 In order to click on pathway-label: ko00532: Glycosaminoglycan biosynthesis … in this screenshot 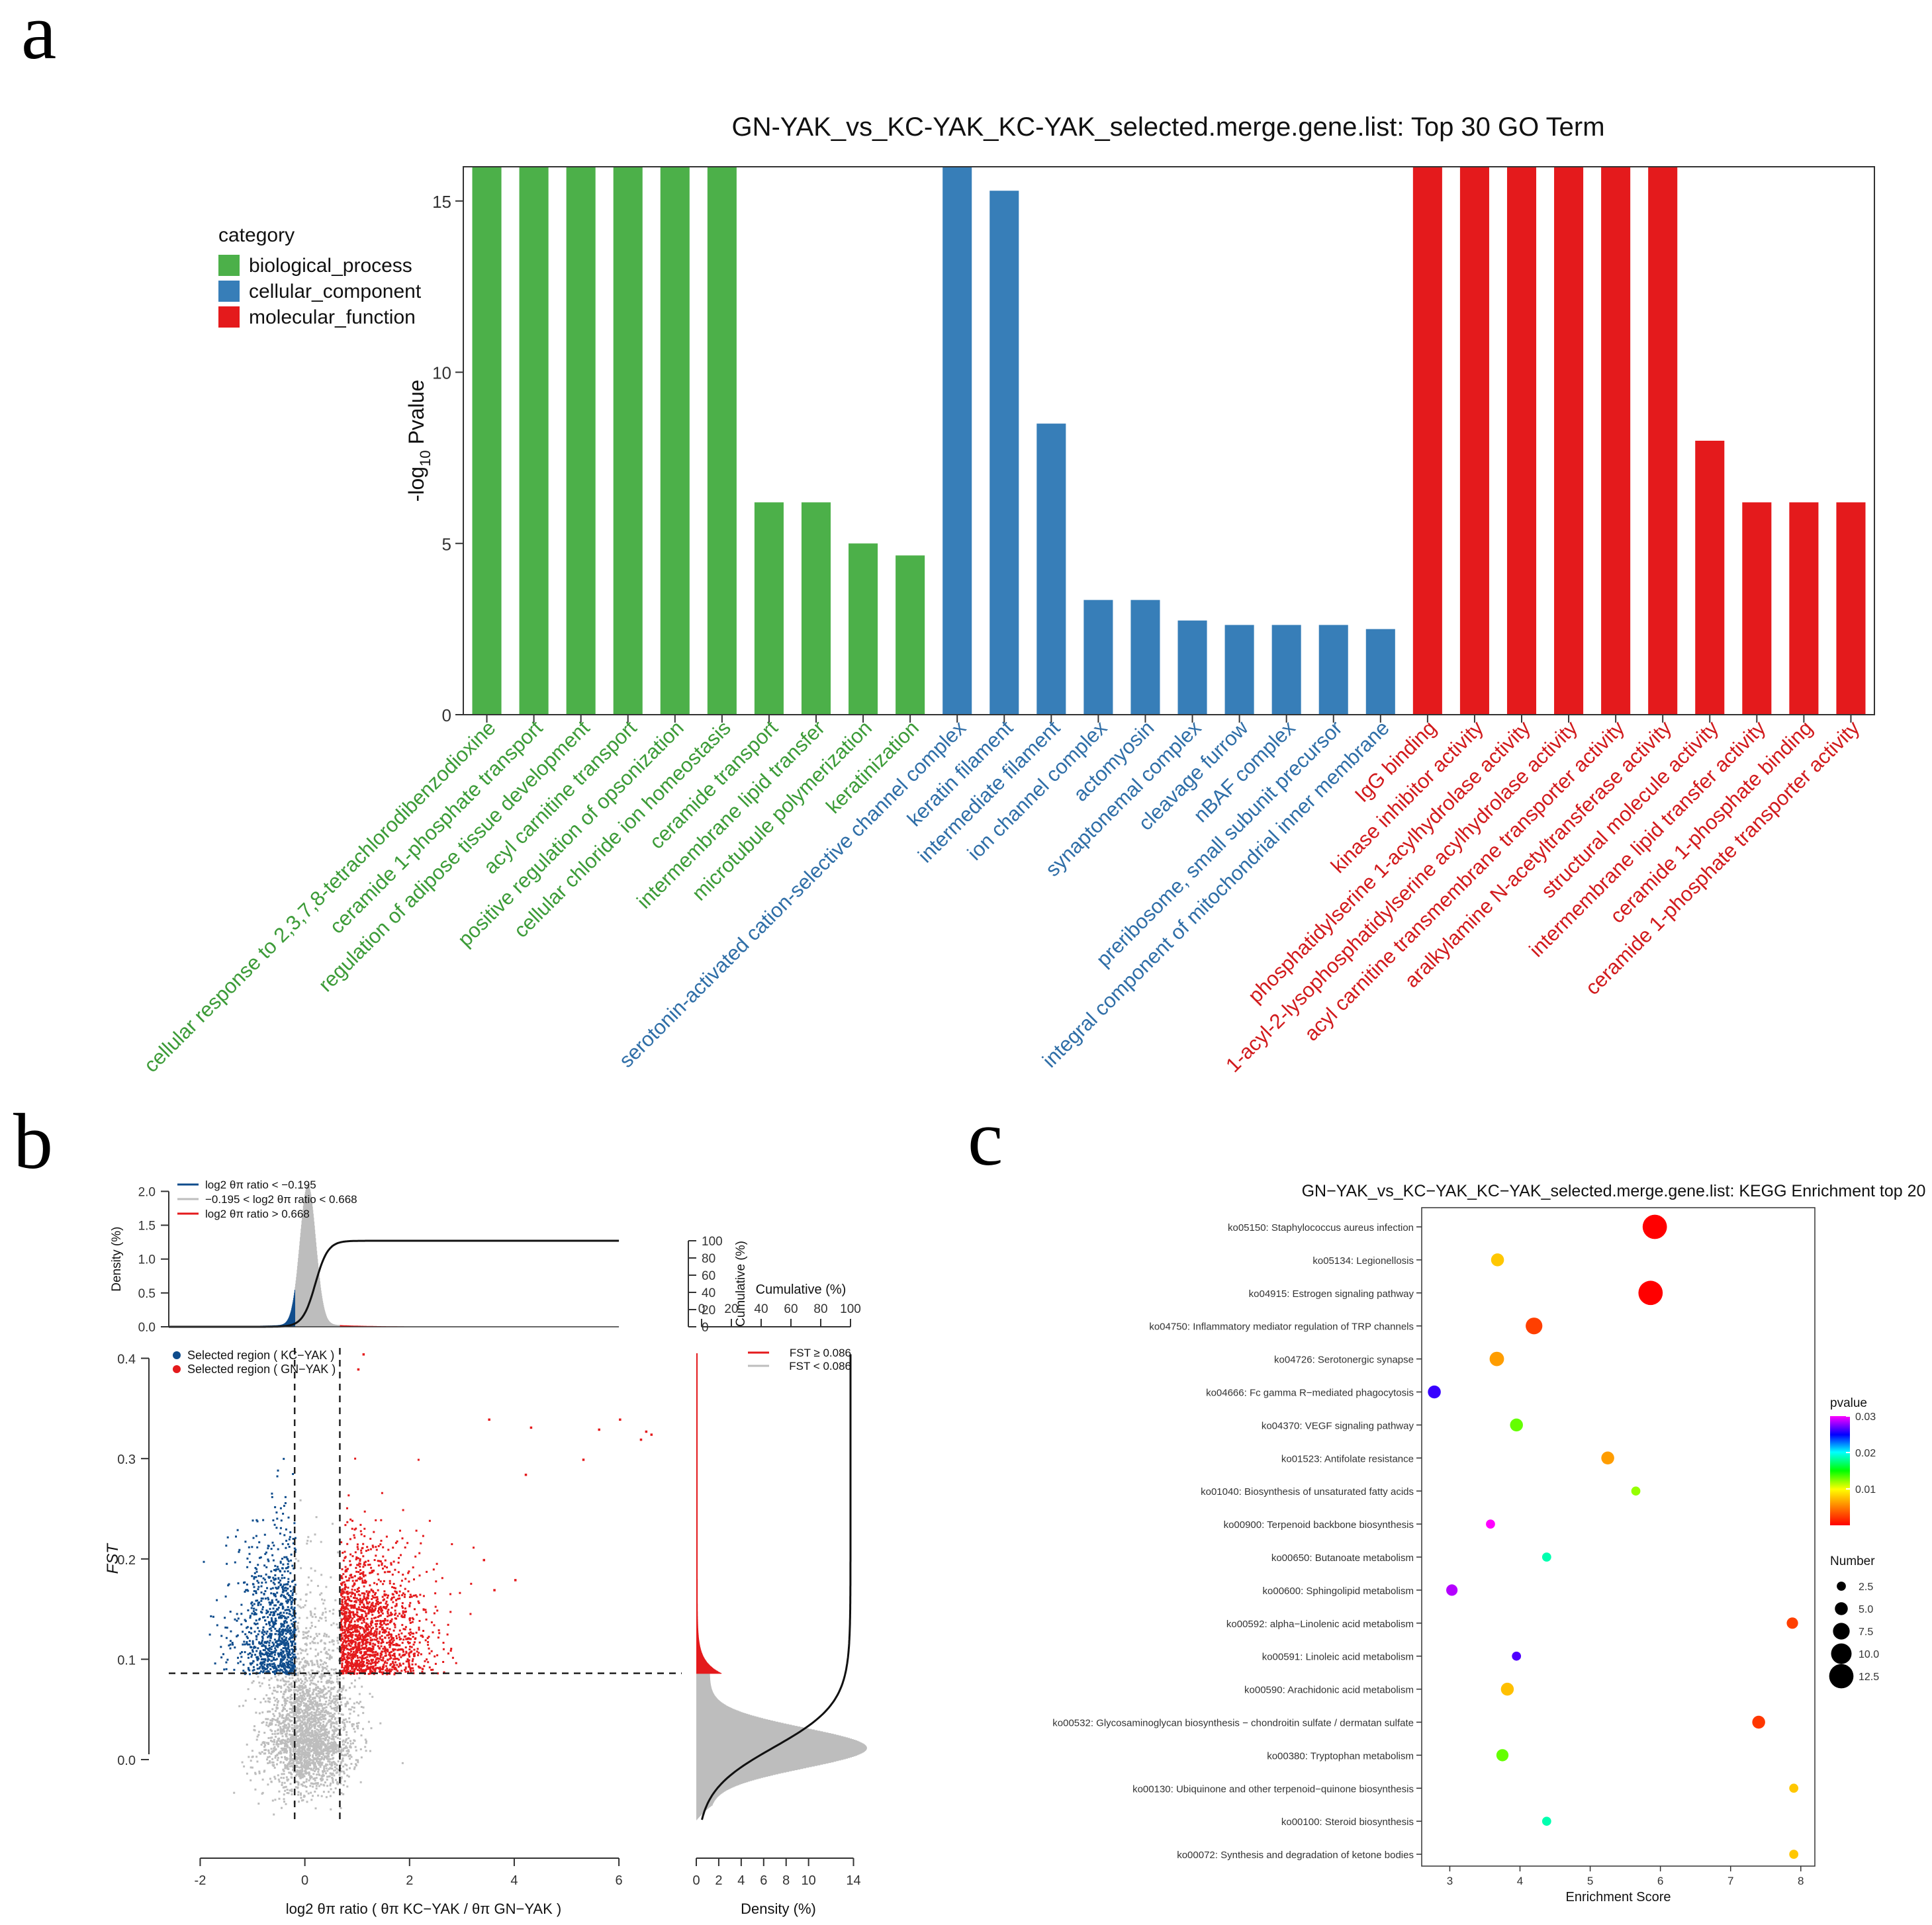, I will do `click(1233, 1724)`.